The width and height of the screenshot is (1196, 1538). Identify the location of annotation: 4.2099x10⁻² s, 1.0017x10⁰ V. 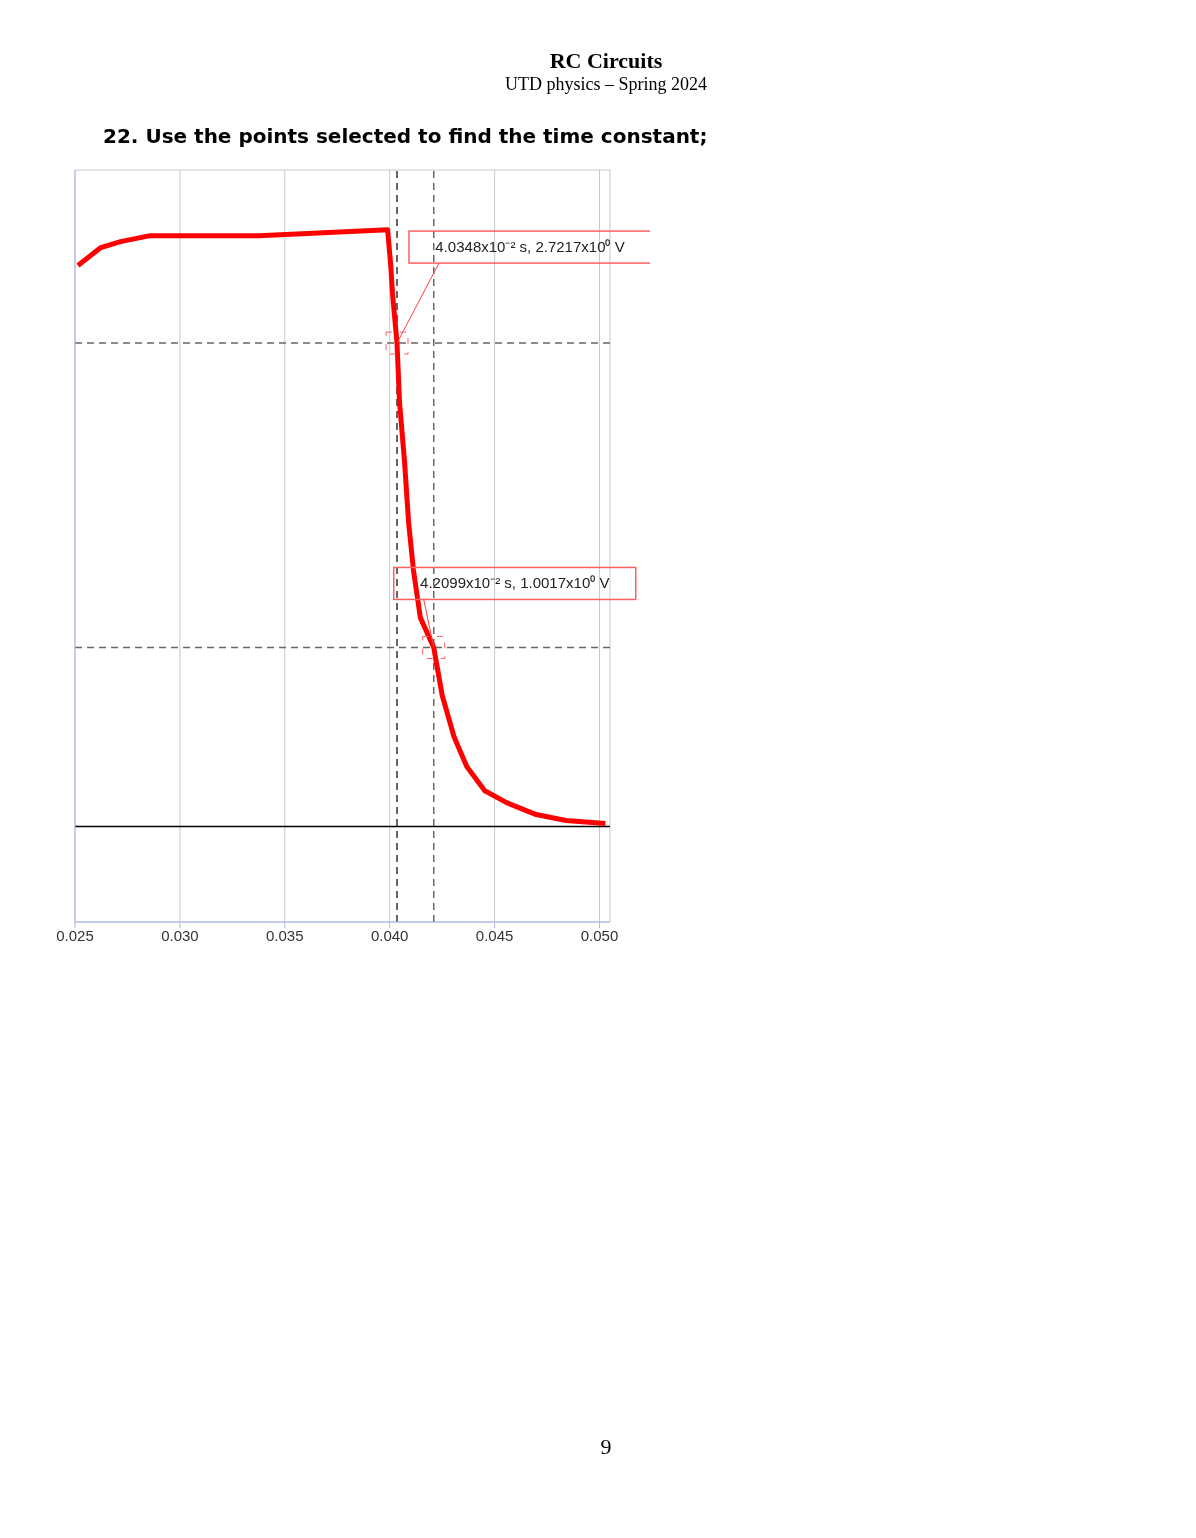
(515, 583).